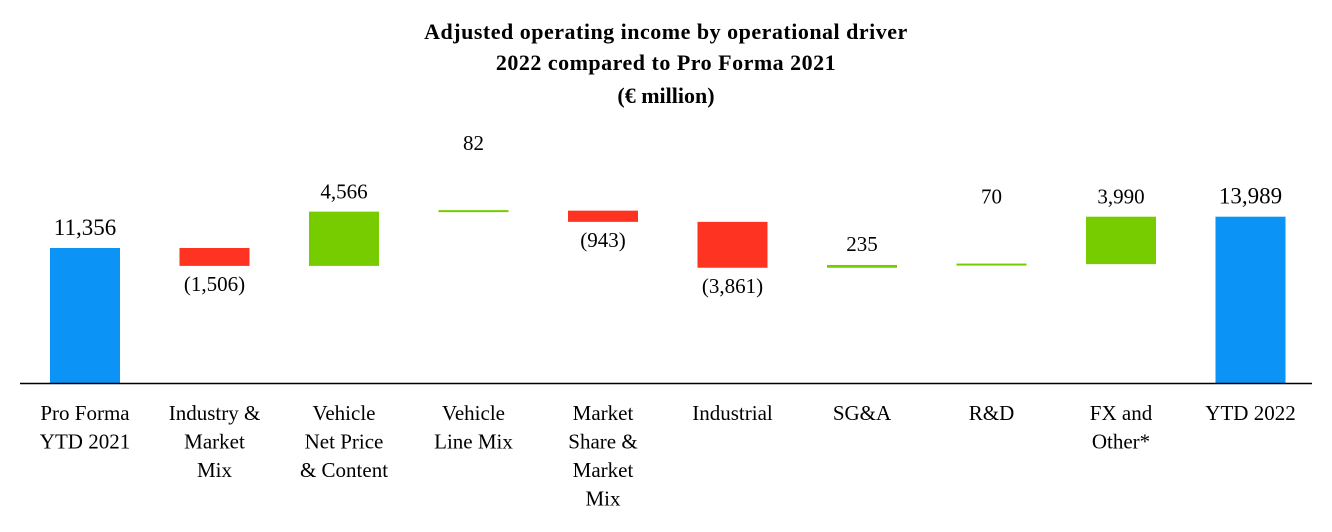 This screenshot has height=532, width=1332. Describe the element at coordinates (862, 413) in the screenshot. I see `category-label-sg-a-line-1: SG&A` at that location.